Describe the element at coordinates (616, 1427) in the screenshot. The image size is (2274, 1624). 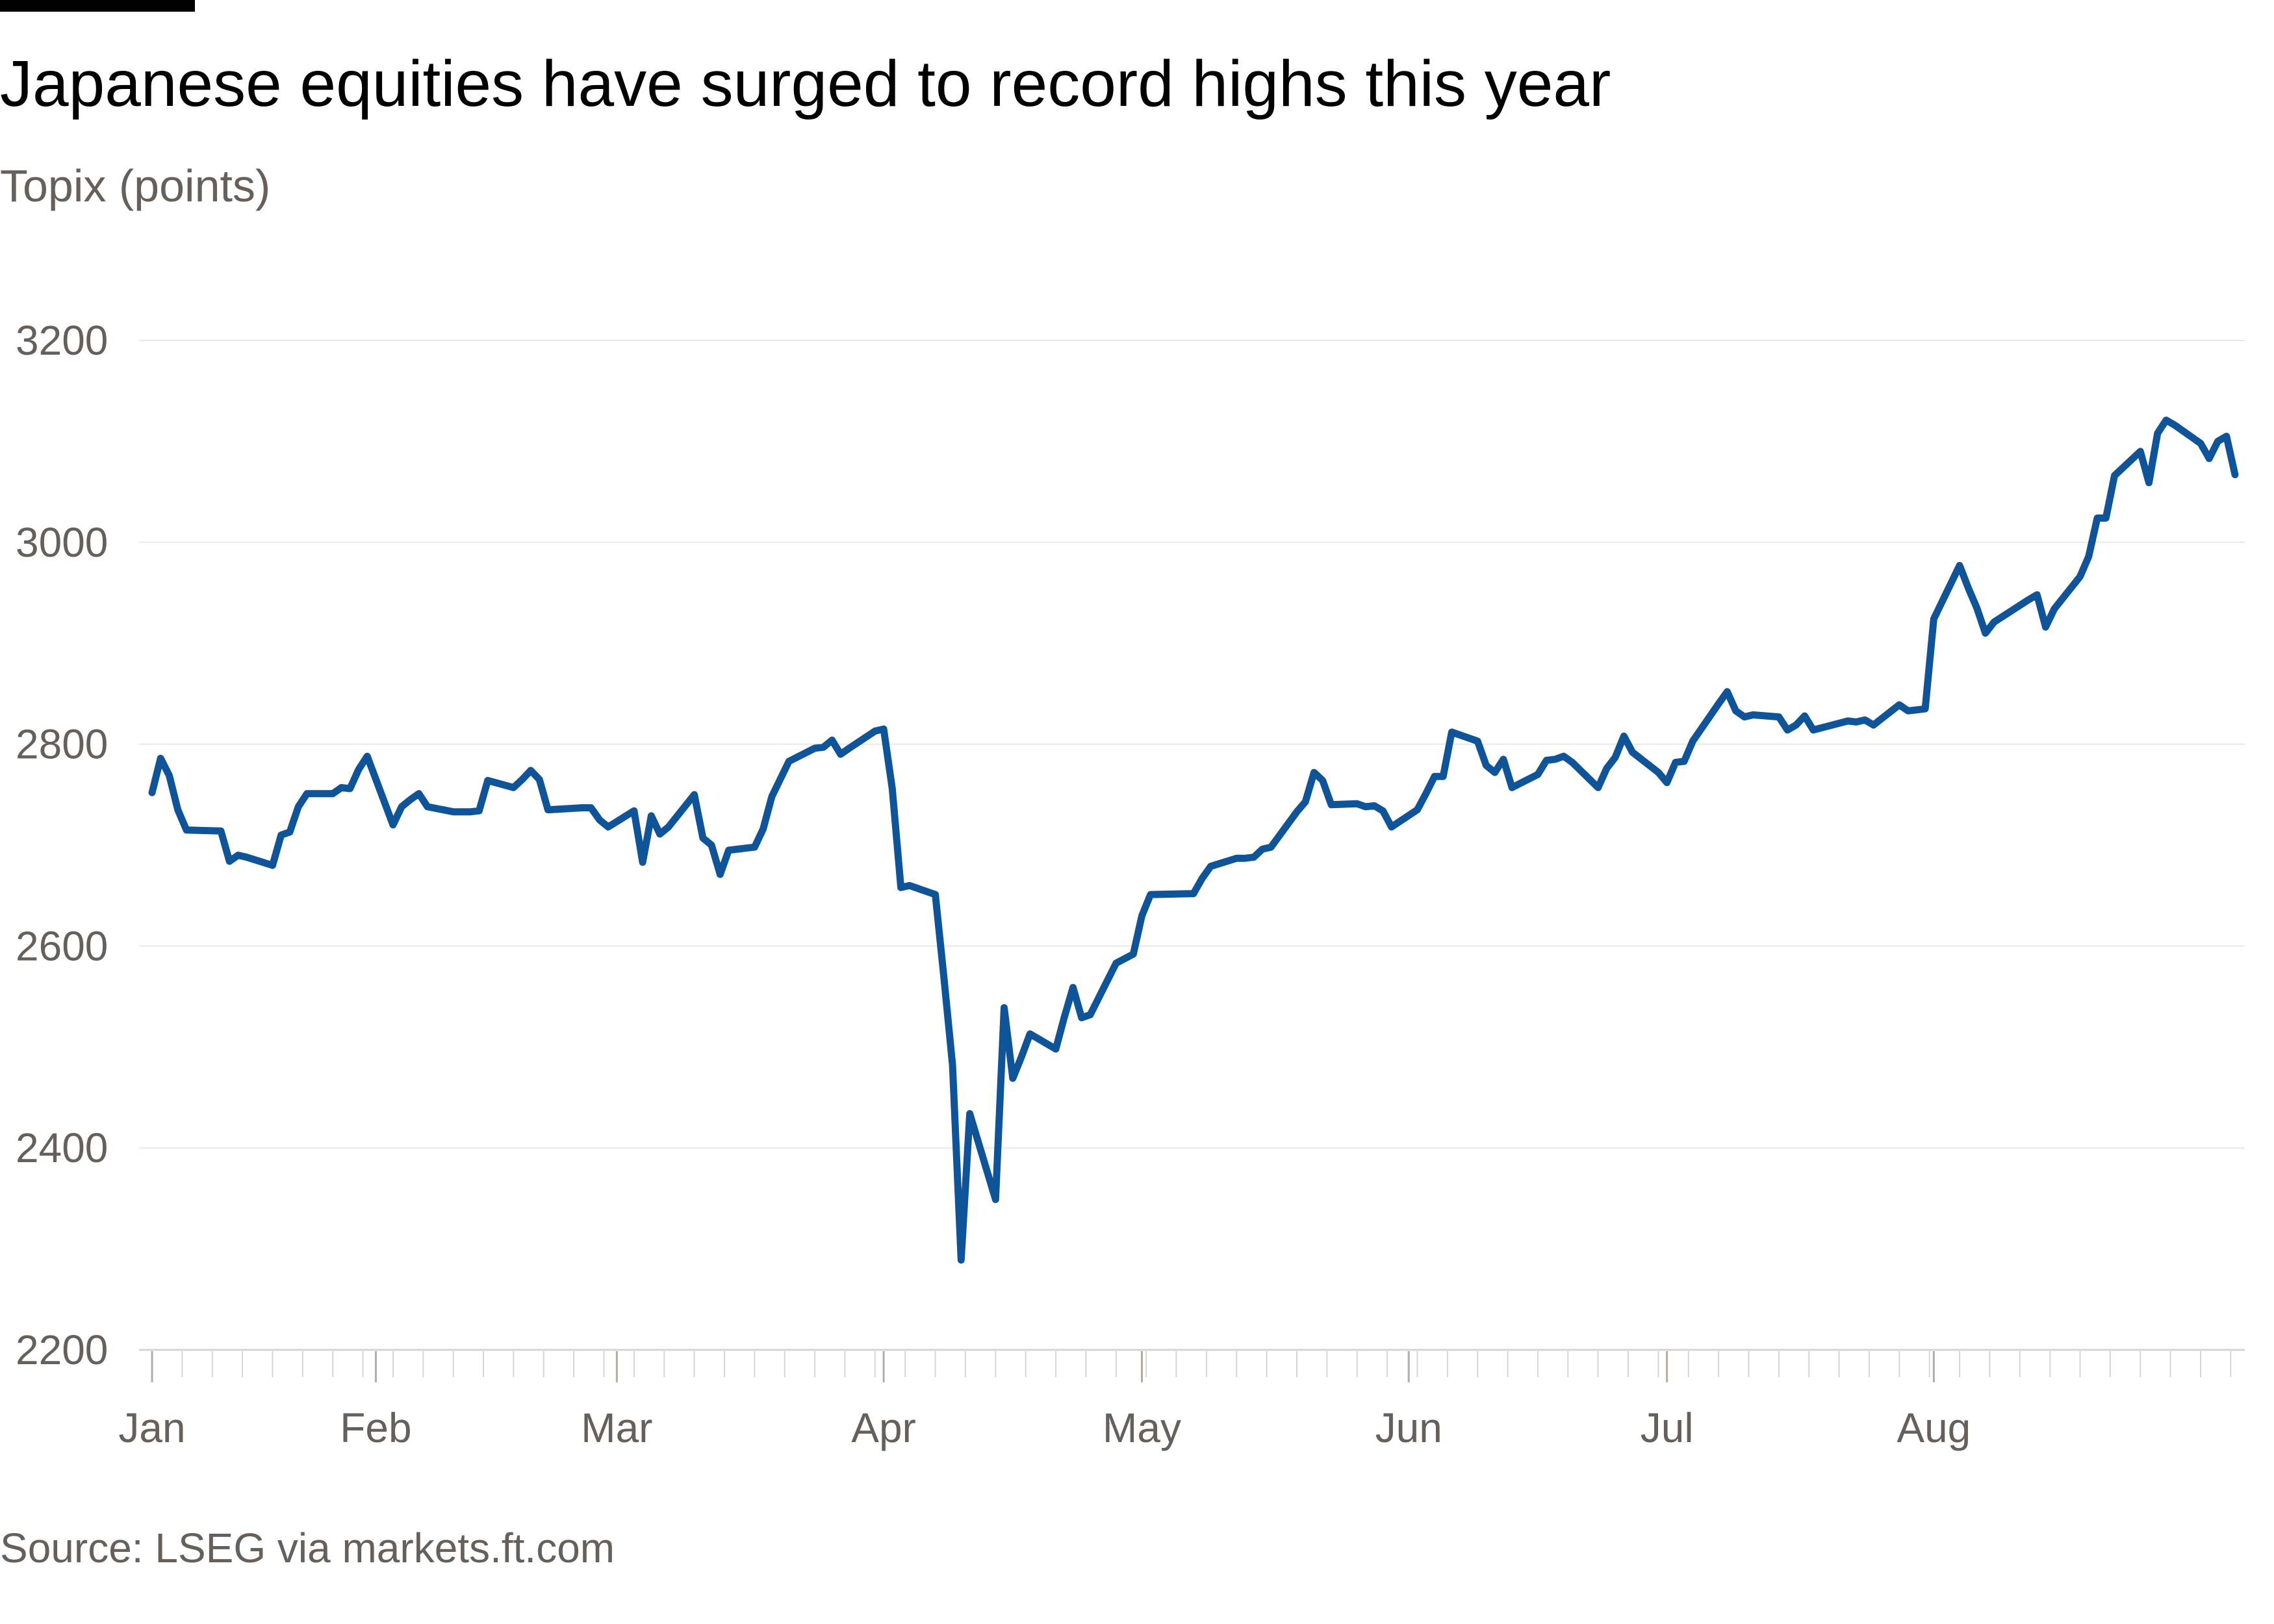
I see `x-tick-label: Mar` at that location.